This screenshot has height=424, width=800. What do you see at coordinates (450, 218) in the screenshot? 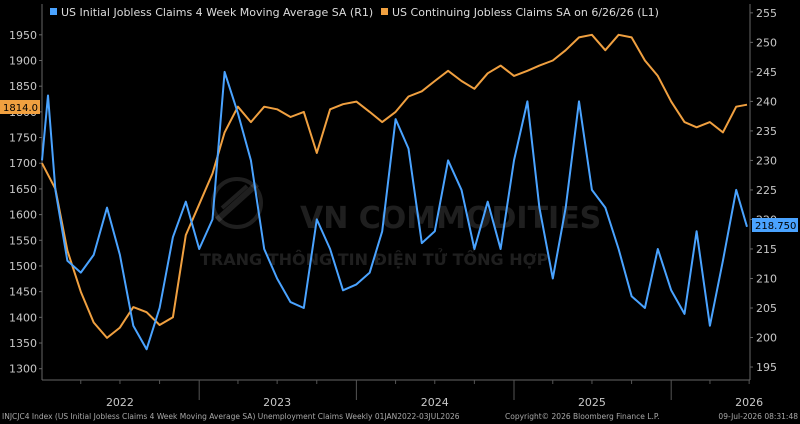
I see `watermark-name: VN COMMODITIES` at bounding box center [450, 218].